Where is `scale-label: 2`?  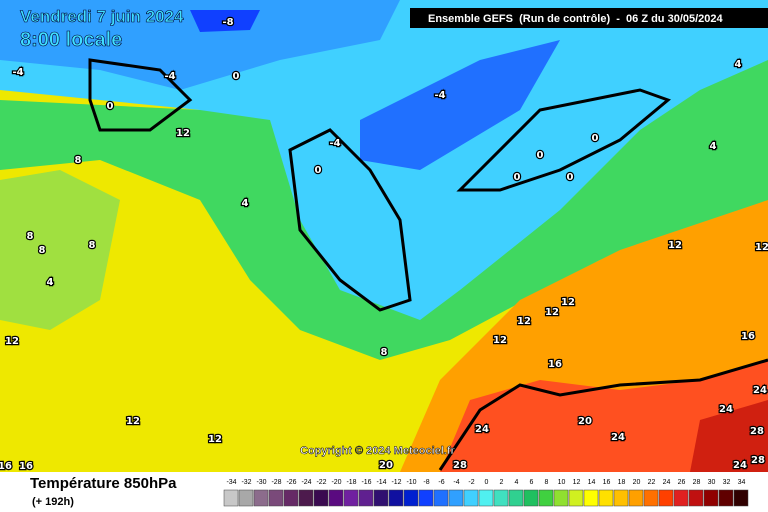 scale-label: 2 is located at coordinates (502, 482).